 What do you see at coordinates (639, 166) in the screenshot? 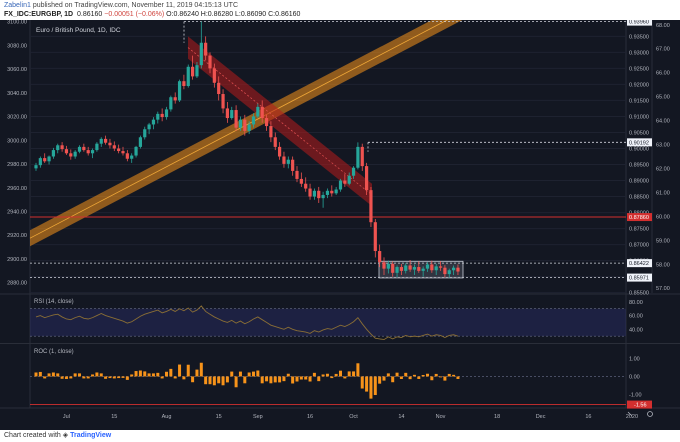
I see `right-axis-tick-label: 0.89500` at bounding box center [639, 166].